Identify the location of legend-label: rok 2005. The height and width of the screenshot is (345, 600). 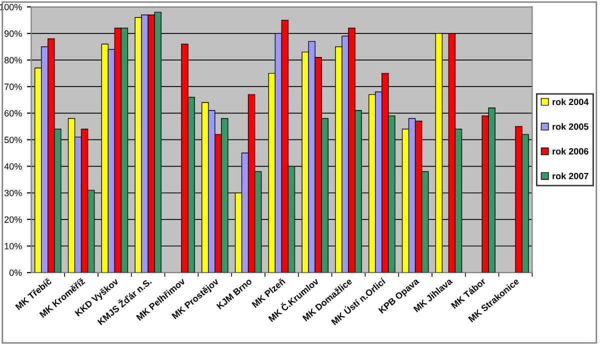
(570, 126).